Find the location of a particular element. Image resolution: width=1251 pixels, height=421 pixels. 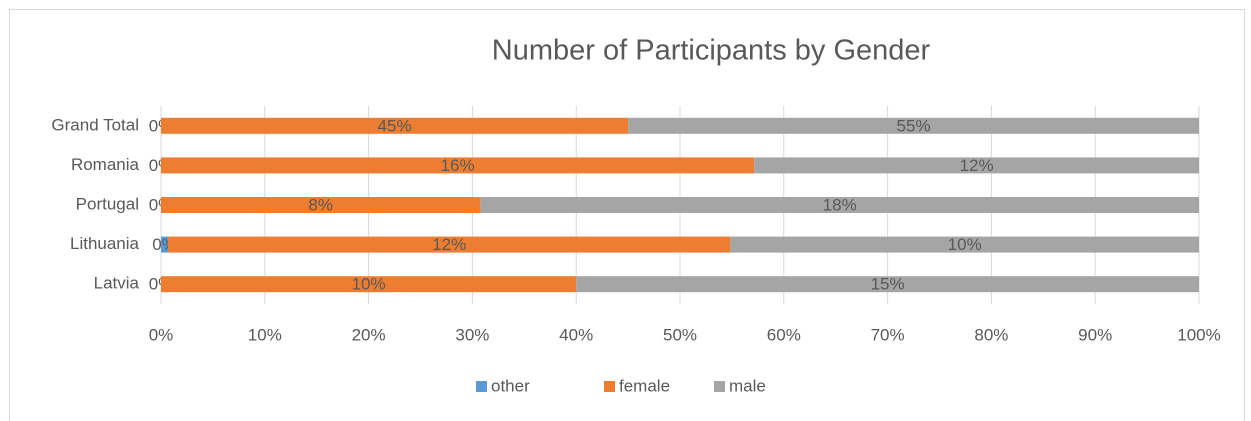

data-label: 16% is located at coordinates (458, 165).